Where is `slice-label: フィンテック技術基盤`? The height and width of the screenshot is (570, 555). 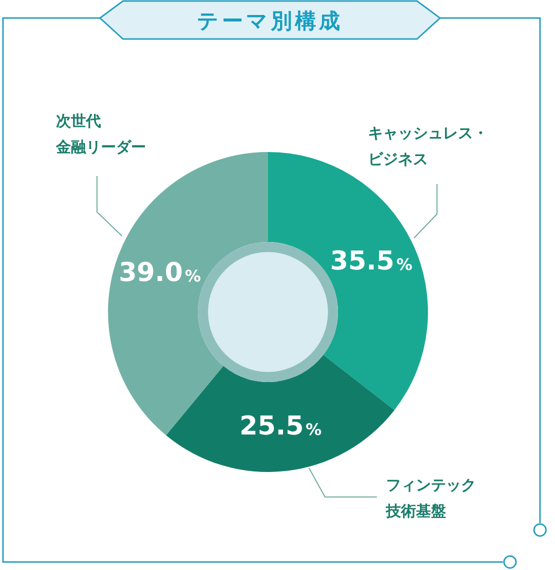 slice-label: フィンテック技術基盤 is located at coordinates (430, 498).